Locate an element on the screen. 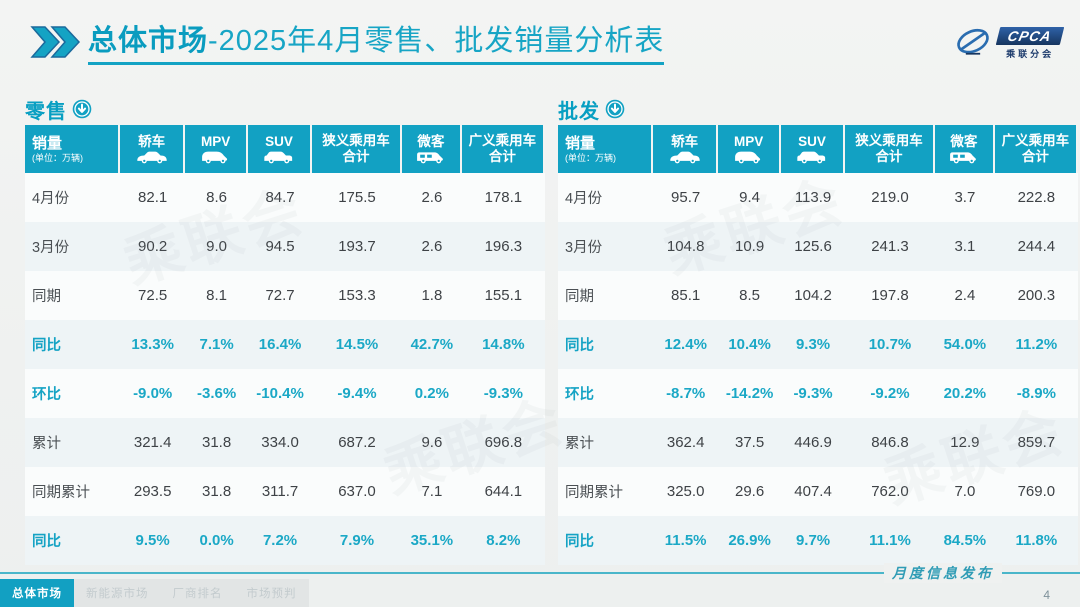 The height and width of the screenshot is (607, 1080). table-cell: 2.4 is located at coordinates (964, 295).